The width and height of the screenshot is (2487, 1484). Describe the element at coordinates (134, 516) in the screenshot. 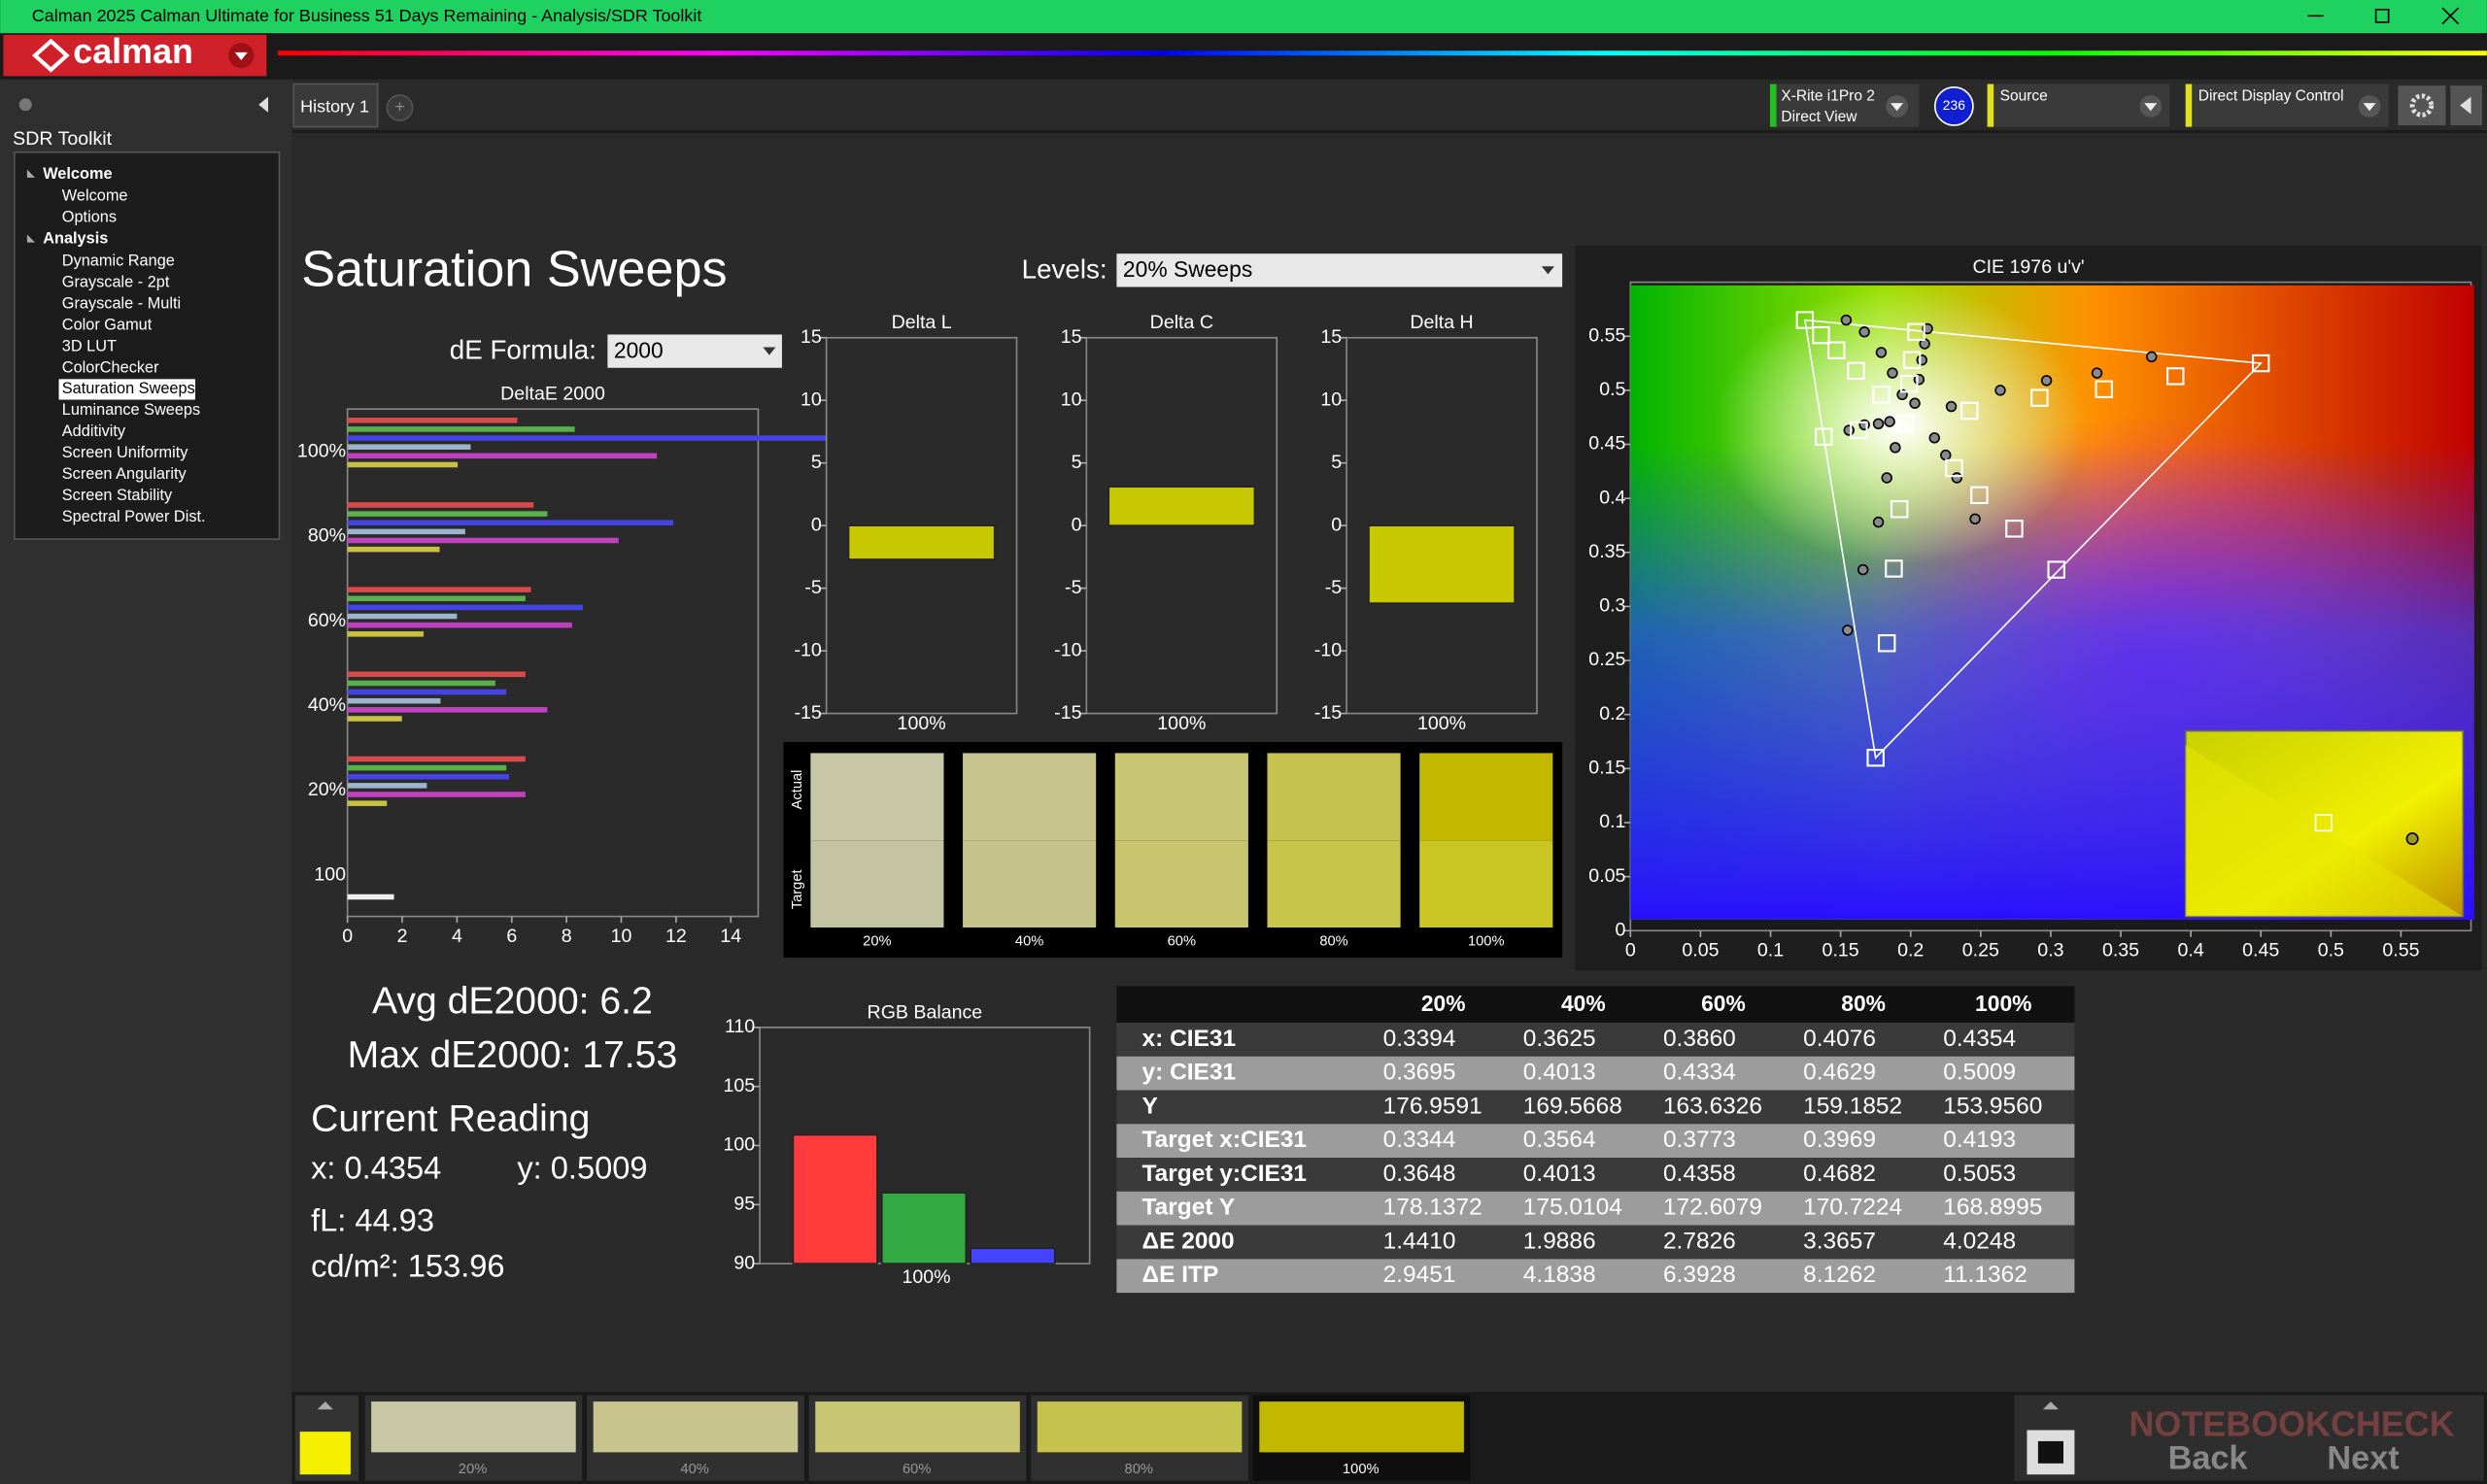

I see `tree-item: Spectral Power Dist.` at that location.